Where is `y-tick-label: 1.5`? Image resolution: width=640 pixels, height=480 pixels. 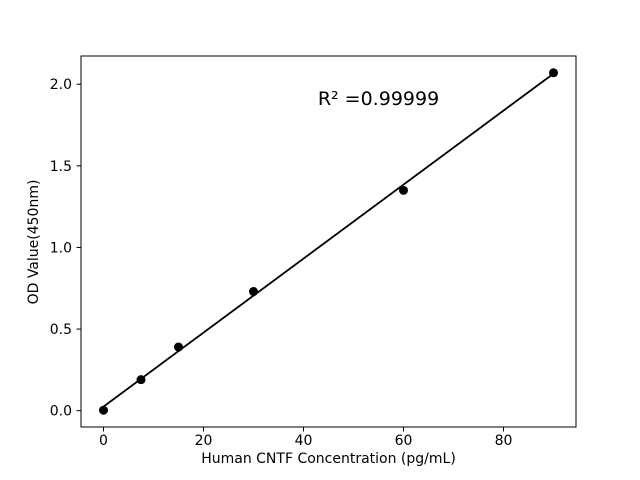 y-tick-label: 1.5 is located at coordinates (61, 167).